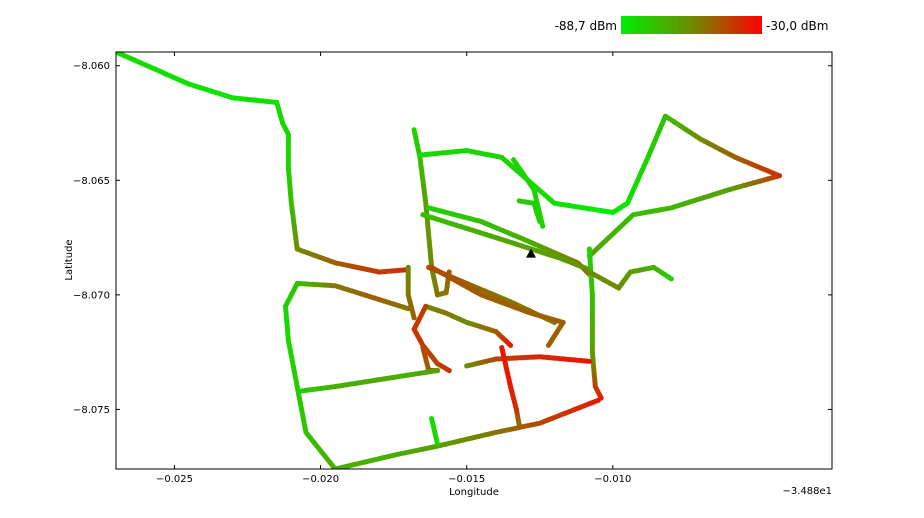 The height and width of the screenshot is (518, 924). Describe the element at coordinates (320, 479) in the screenshot. I see `x-tick-label: −0.020` at that location.